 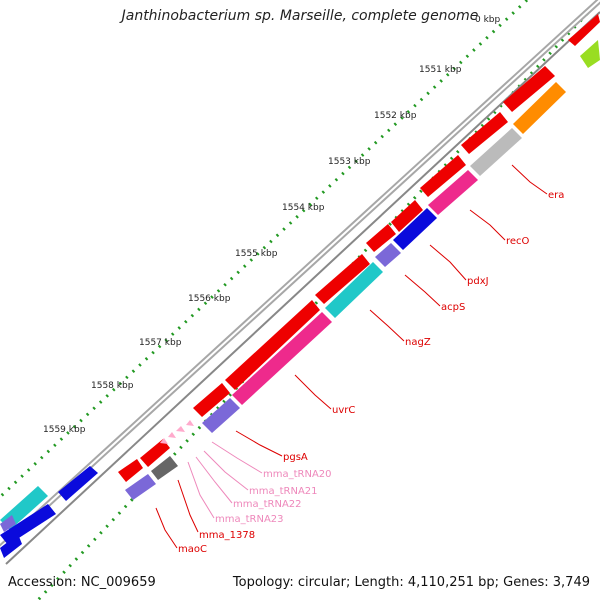 I want to click on gene-label-pgsa: pgsA, so click(x=295, y=457).